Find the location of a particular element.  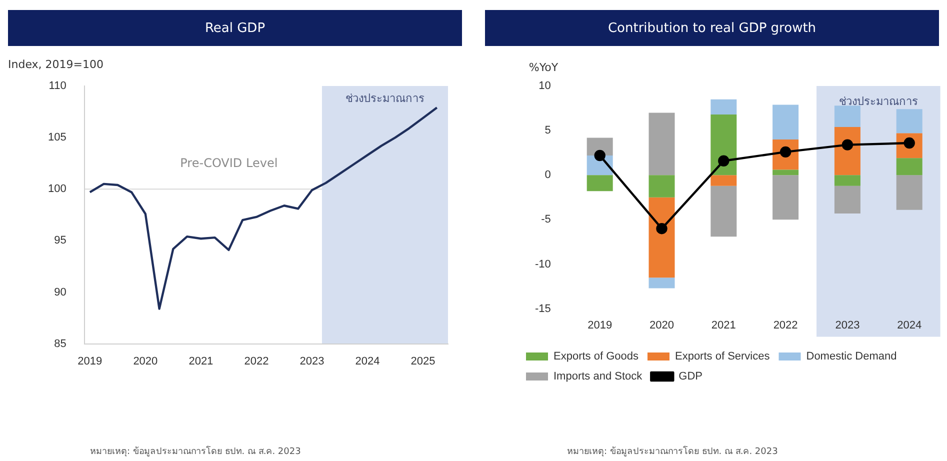

y-tick-label: 10 is located at coordinates (544, 86).